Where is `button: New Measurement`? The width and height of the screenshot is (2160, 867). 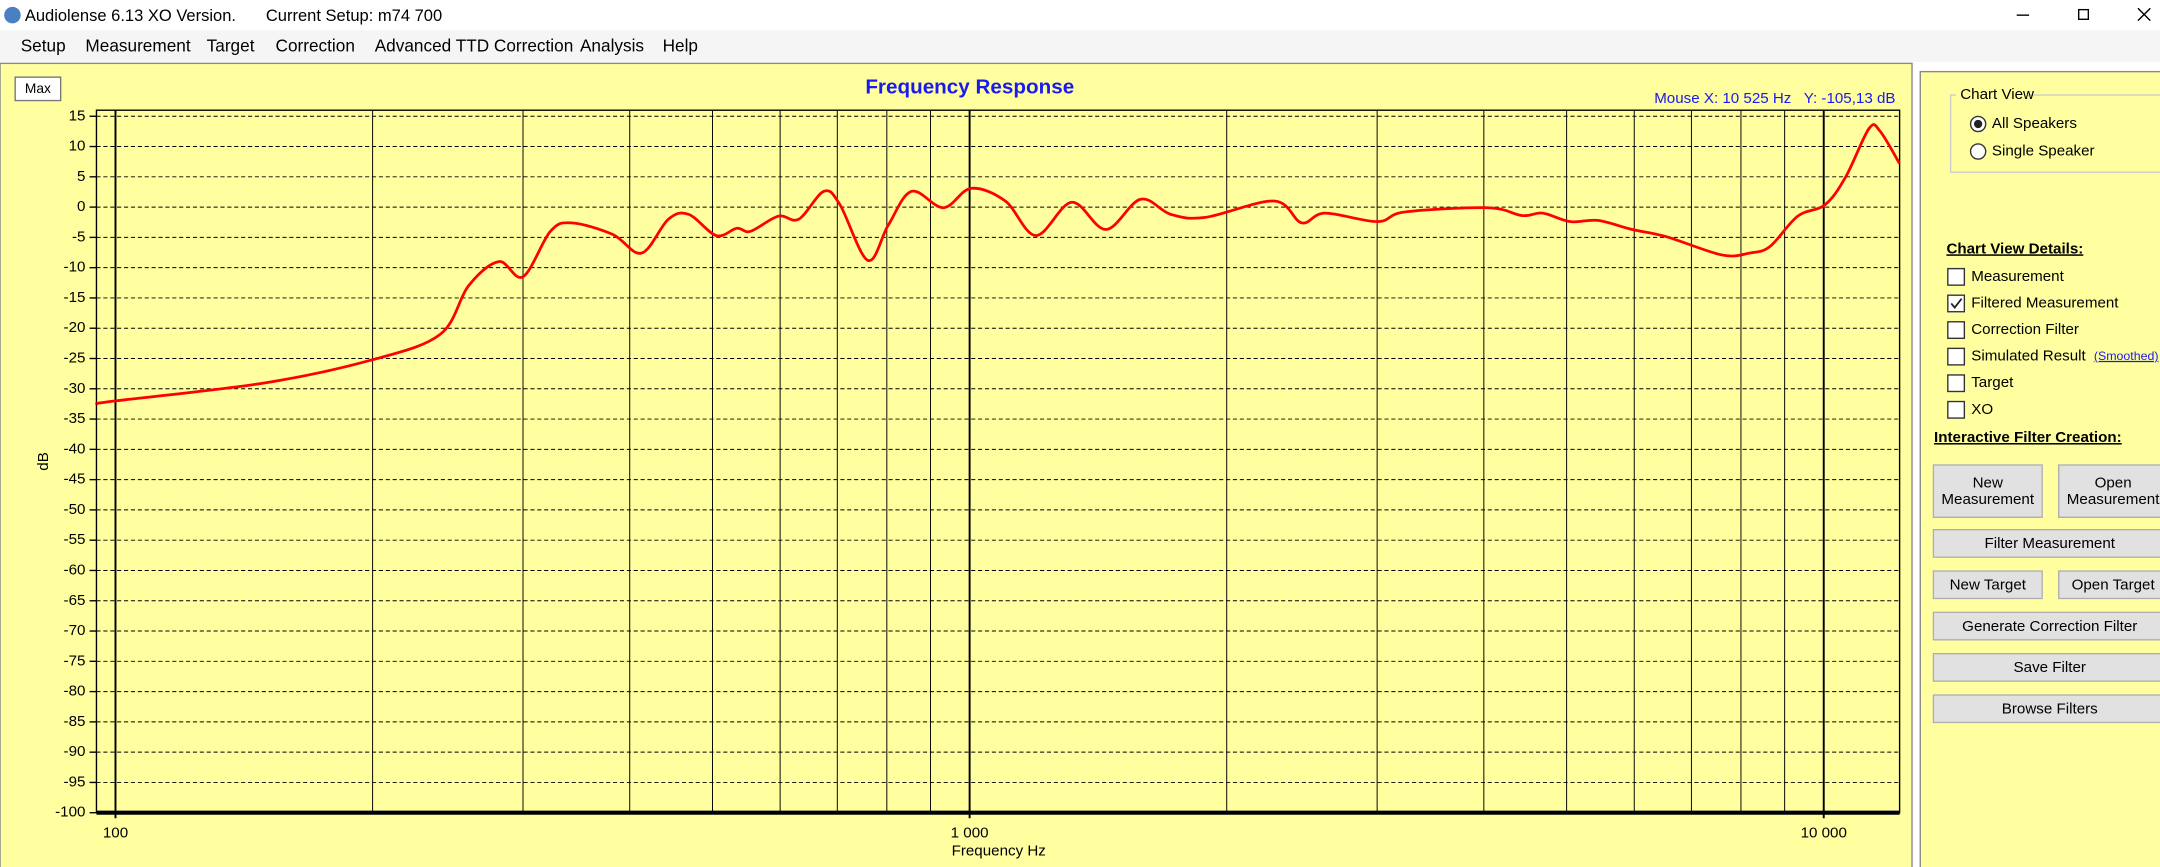 button: New Measurement is located at coordinates (1987, 491).